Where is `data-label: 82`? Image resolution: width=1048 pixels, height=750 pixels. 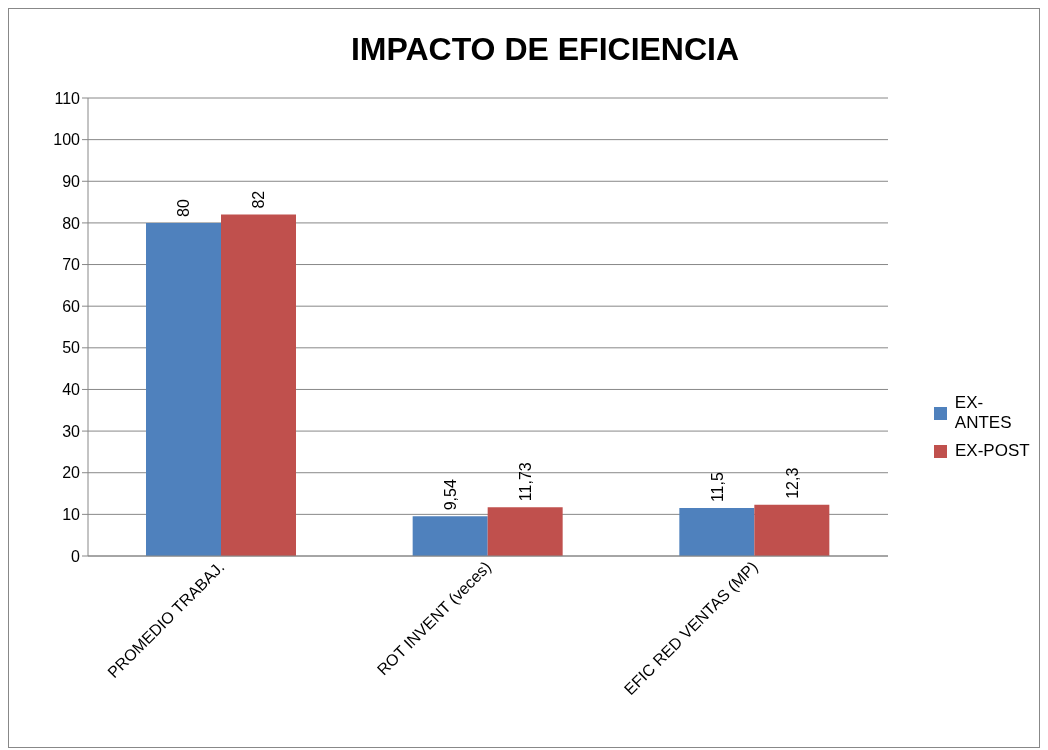 data-label: 82 is located at coordinates (259, 199).